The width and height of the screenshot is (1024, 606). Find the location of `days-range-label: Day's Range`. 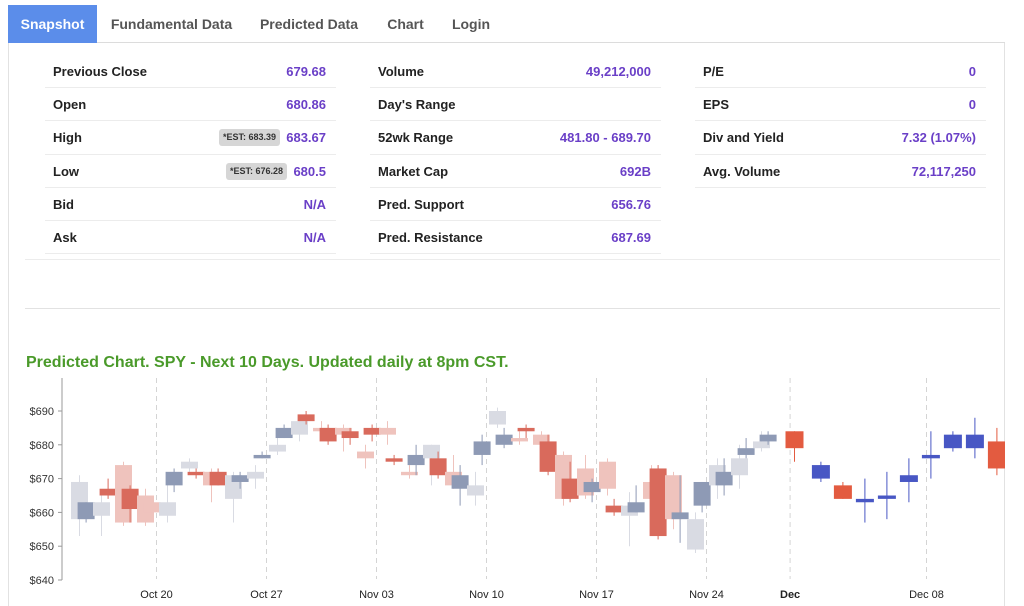

days-range-label: Day's Range is located at coordinates (417, 105).